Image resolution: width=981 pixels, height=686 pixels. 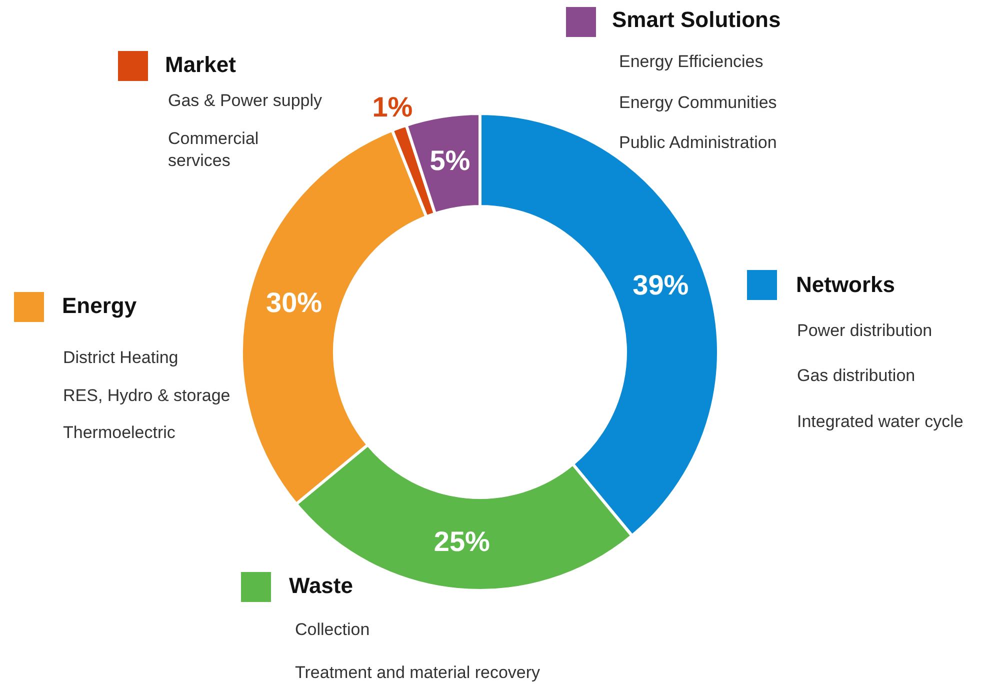 What do you see at coordinates (698, 143) in the screenshot?
I see `text: Public Administration` at bounding box center [698, 143].